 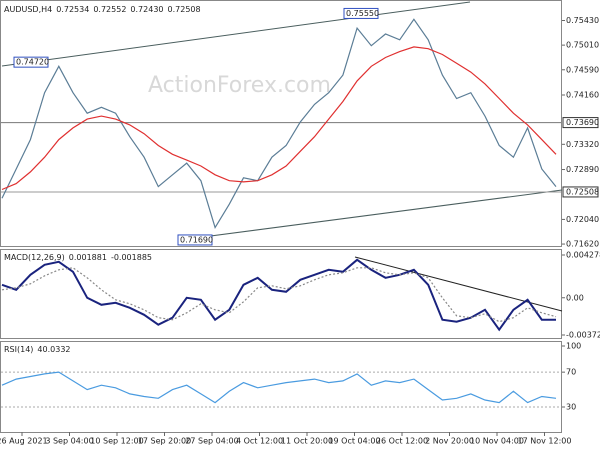 What do you see at coordinates (582, 20) in the screenshot?
I see `y-tick-label: 0.75430` at bounding box center [582, 20].